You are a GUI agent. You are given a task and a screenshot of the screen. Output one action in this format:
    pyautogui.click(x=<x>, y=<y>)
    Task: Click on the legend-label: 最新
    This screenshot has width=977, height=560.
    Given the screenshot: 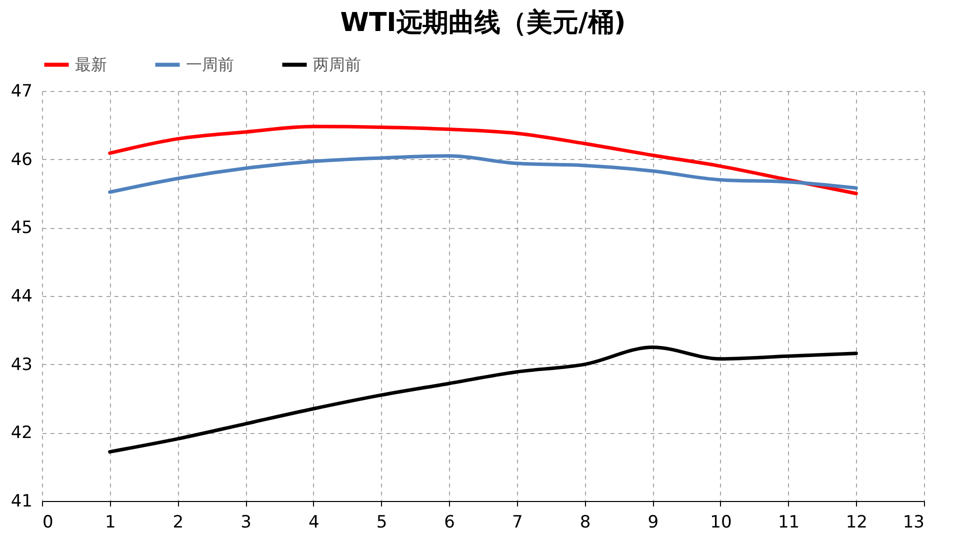 What is the action you would take?
    pyautogui.click(x=91, y=64)
    